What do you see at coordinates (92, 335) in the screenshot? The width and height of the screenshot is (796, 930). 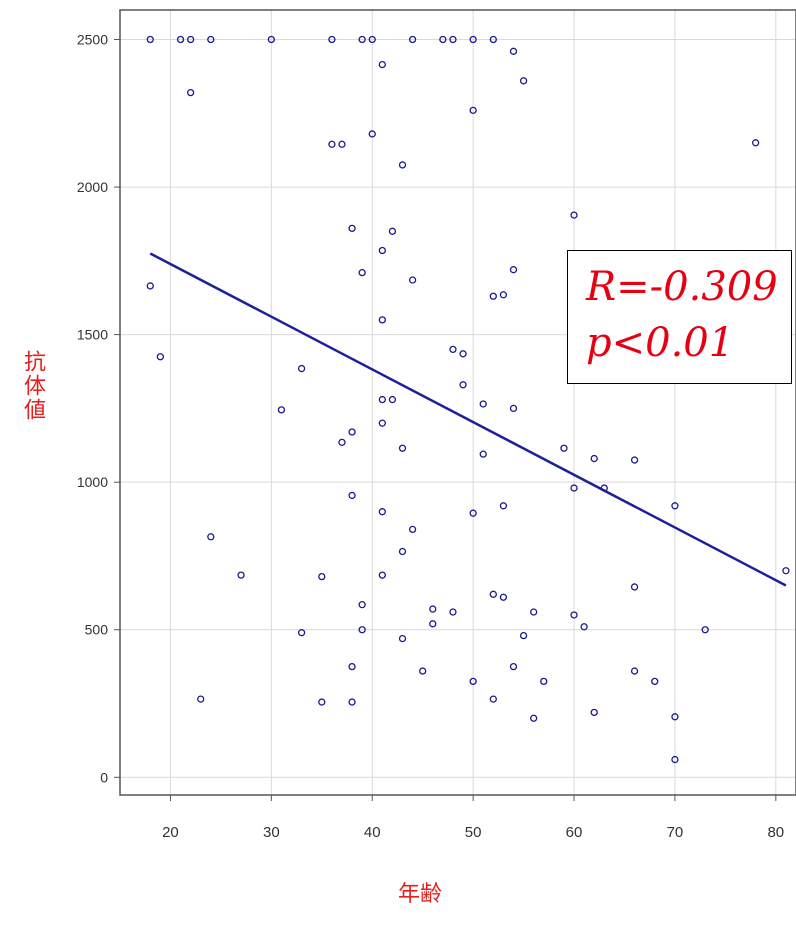 I see `y-tick-label: 1500` at bounding box center [92, 335].